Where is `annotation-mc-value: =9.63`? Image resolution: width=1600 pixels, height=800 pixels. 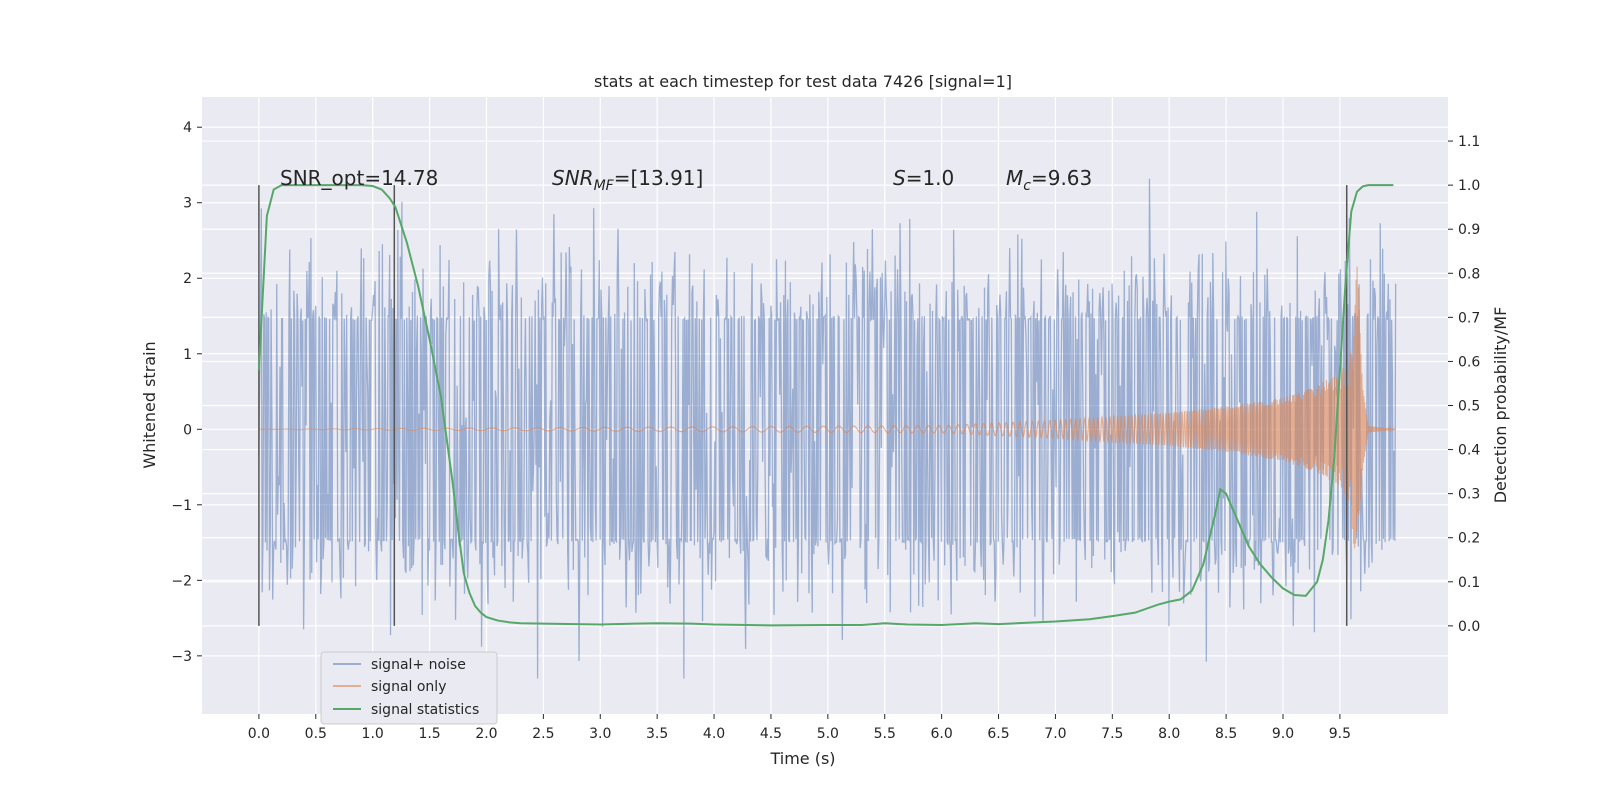 annotation-mc-value: =9.63 is located at coordinates (1061, 178).